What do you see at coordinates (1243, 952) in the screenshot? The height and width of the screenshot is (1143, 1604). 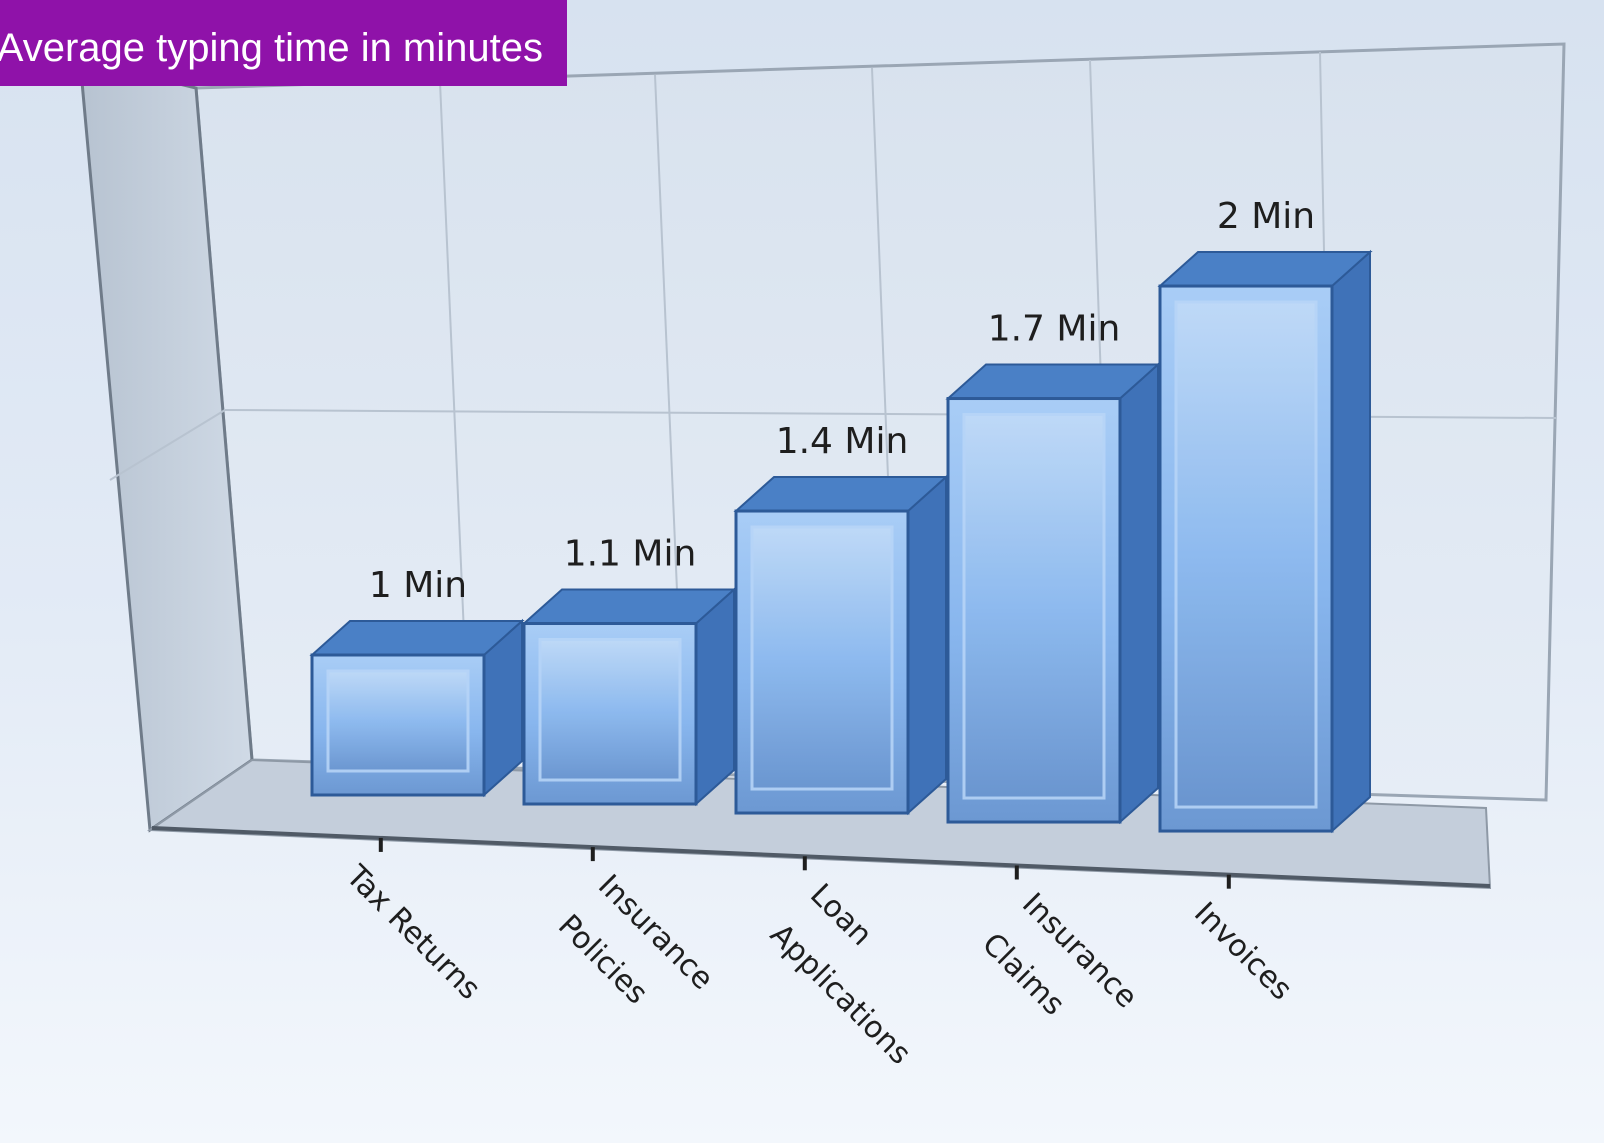 I see `category-label: Invoices` at bounding box center [1243, 952].